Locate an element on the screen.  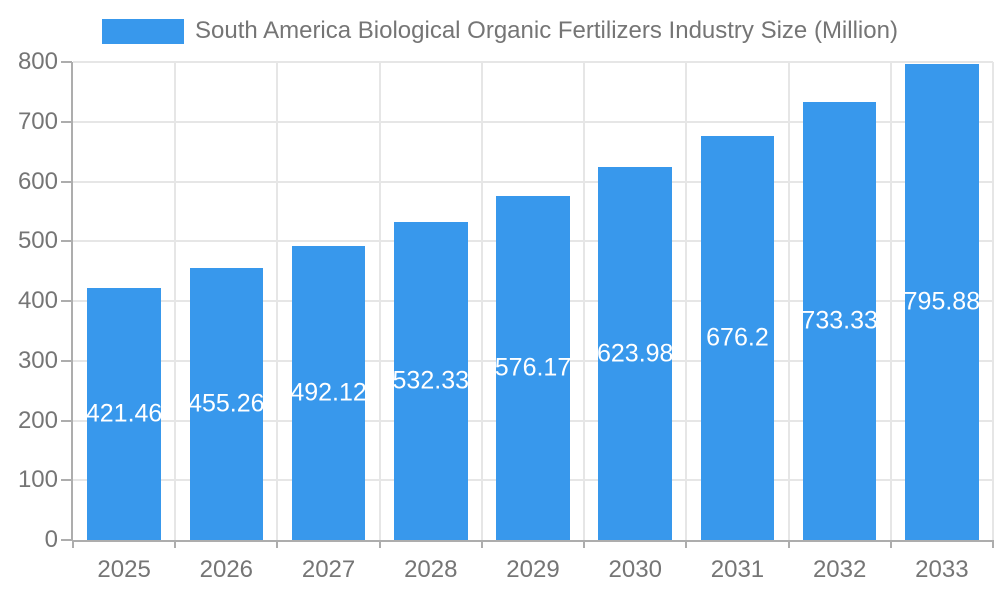
y-axis-label: 600 is located at coordinates (37, 181).